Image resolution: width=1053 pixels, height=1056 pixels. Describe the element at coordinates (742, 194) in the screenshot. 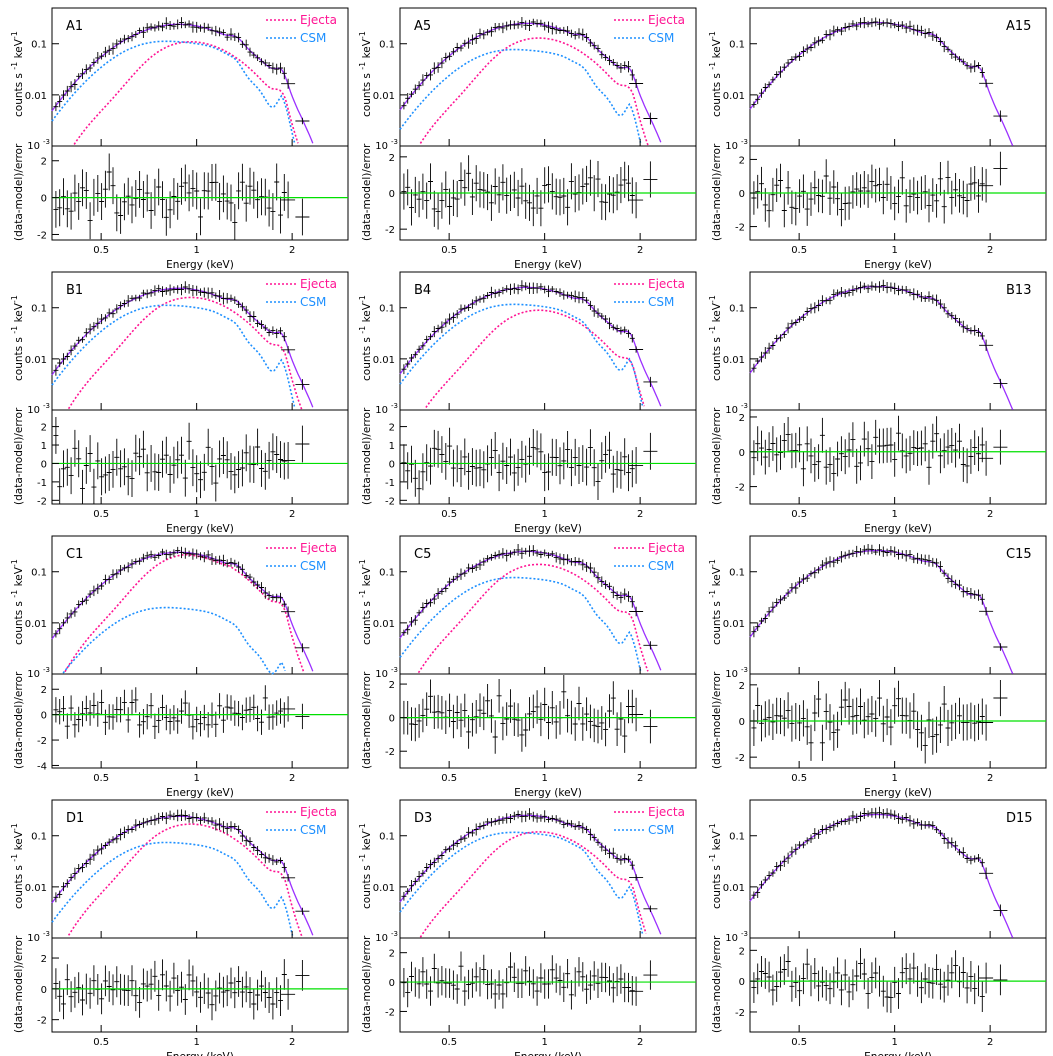

I see `res-tick-label: 0` at that location.